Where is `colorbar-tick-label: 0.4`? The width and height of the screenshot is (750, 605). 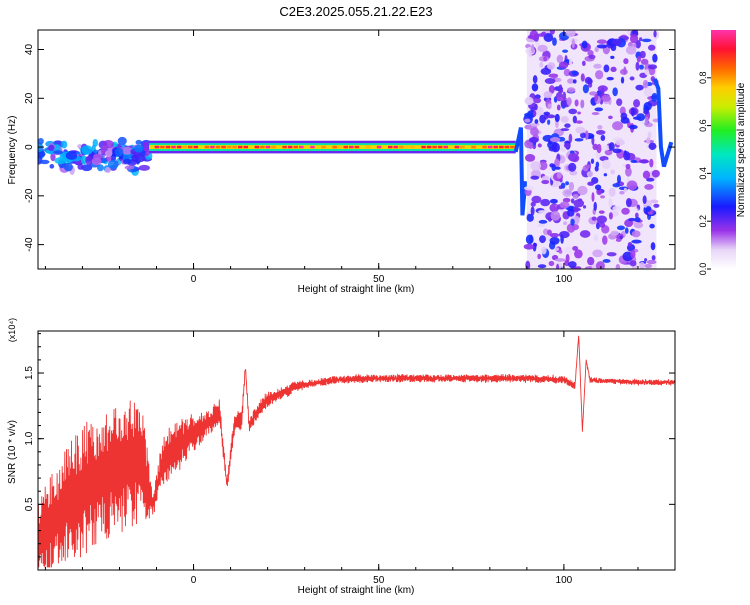 colorbar-tick-label: 0.4 is located at coordinates (703, 173).